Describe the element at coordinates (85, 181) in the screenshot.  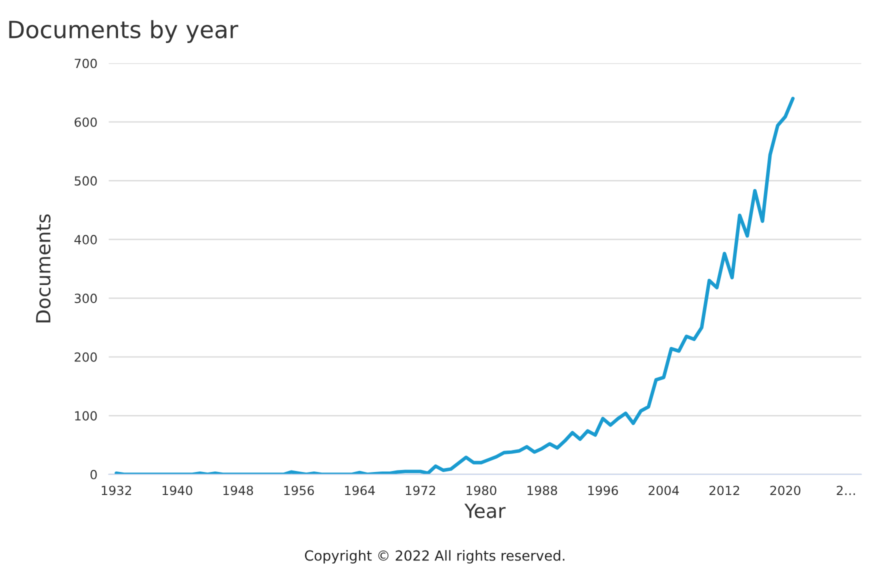
I see `y-tick-label: 500` at that location.